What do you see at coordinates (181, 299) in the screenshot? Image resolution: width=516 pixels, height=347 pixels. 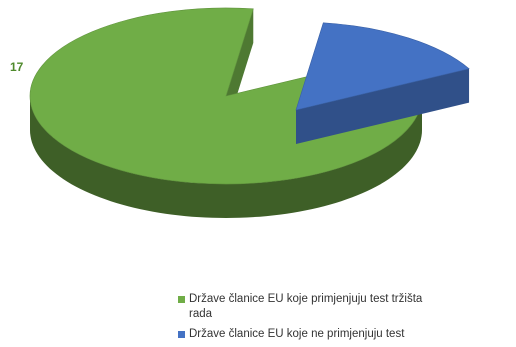 I see `legend-swatch-green` at bounding box center [181, 299].